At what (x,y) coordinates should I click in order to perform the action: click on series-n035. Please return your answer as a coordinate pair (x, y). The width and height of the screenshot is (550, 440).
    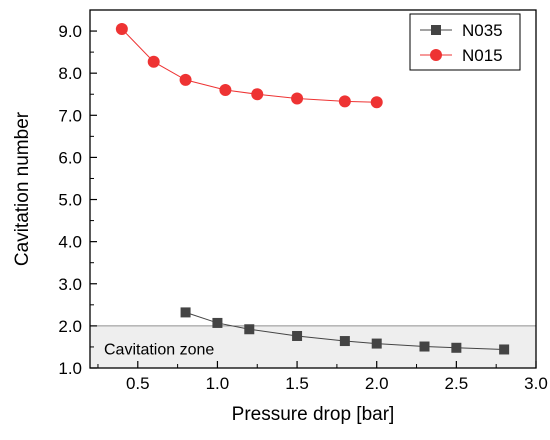
    Looking at the image, I should click on (345, 331).